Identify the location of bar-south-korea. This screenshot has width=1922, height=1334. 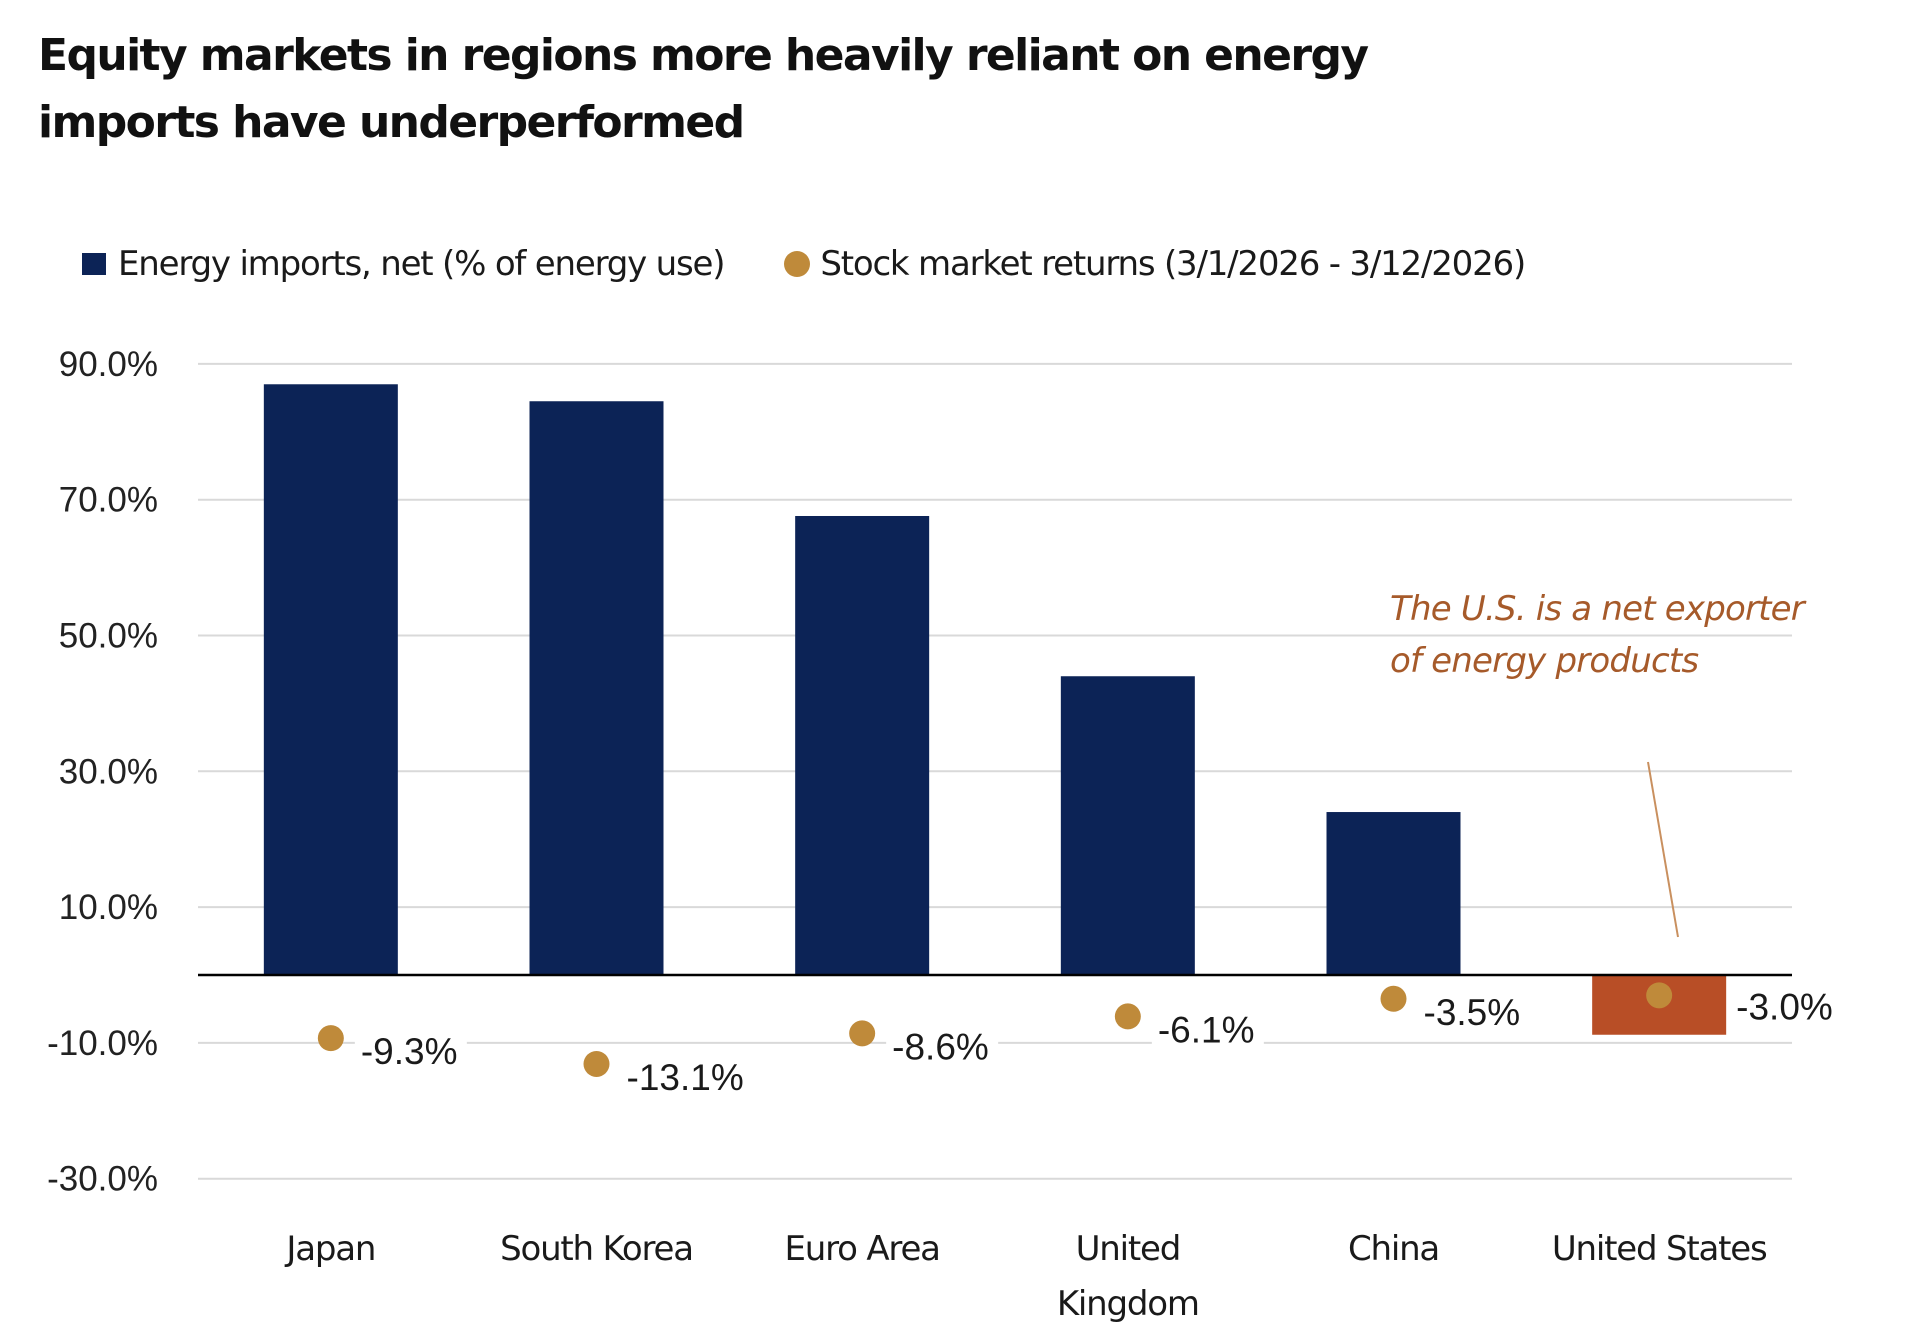
(596, 688).